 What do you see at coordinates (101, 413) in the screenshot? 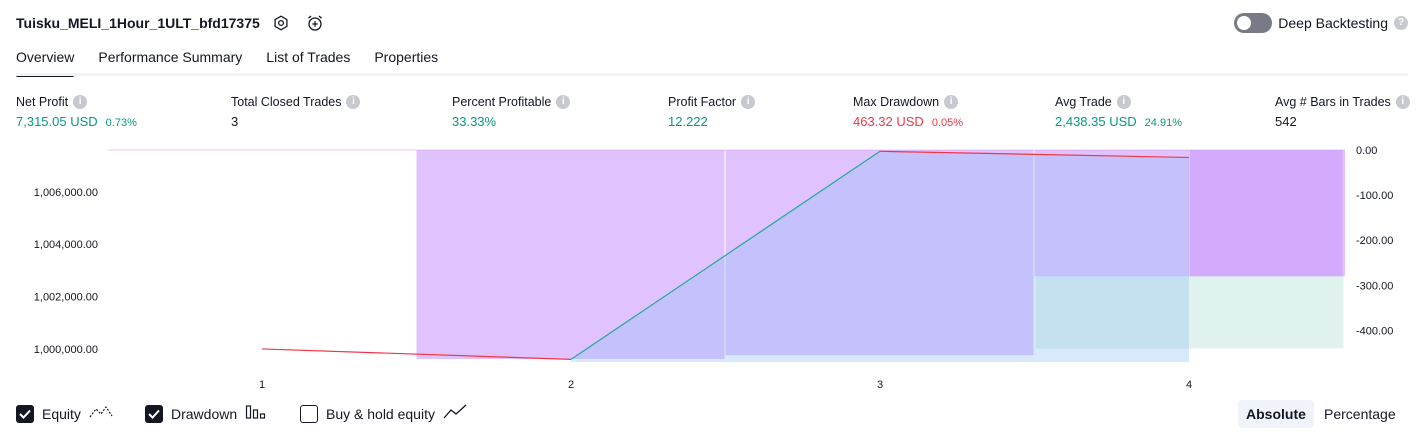
I see `equity-line-icon` at bounding box center [101, 413].